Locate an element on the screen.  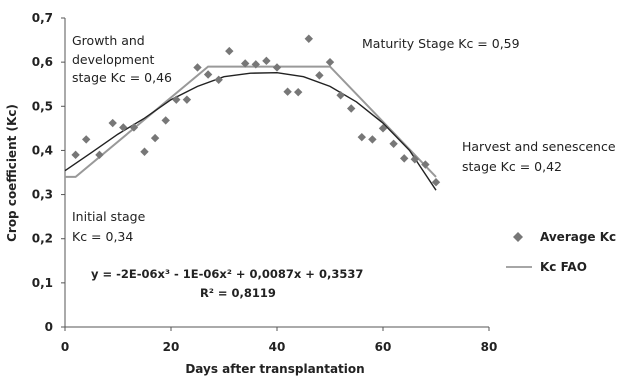
y-tick-label: 0,2 is located at coordinates (42, 239).